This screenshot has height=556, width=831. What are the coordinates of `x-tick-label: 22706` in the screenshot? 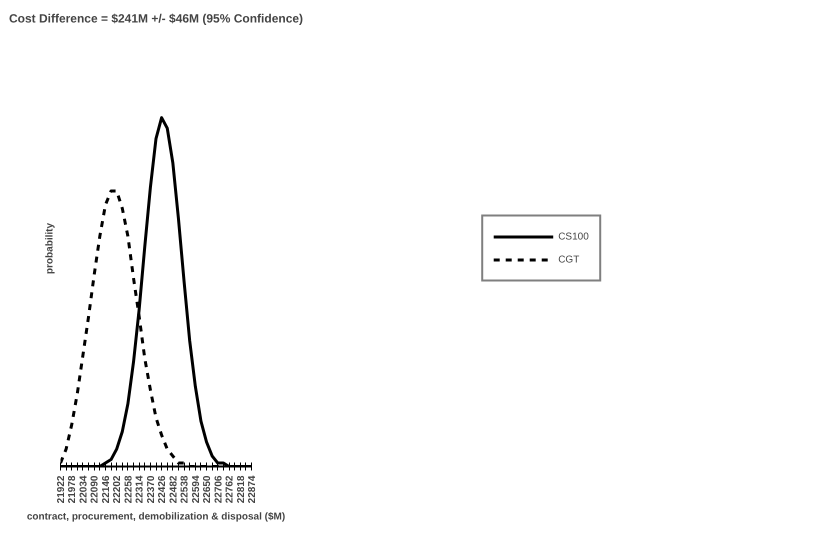 It's located at (218, 489).